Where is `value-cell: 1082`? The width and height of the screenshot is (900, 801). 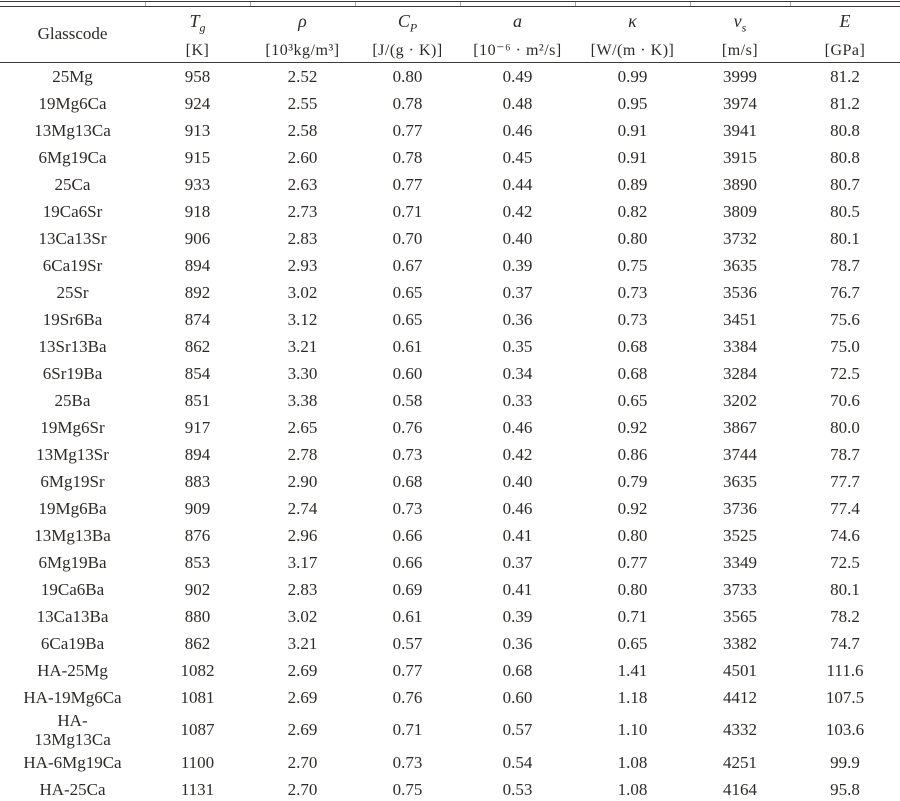 value-cell: 1082 is located at coordinates (197, 670).